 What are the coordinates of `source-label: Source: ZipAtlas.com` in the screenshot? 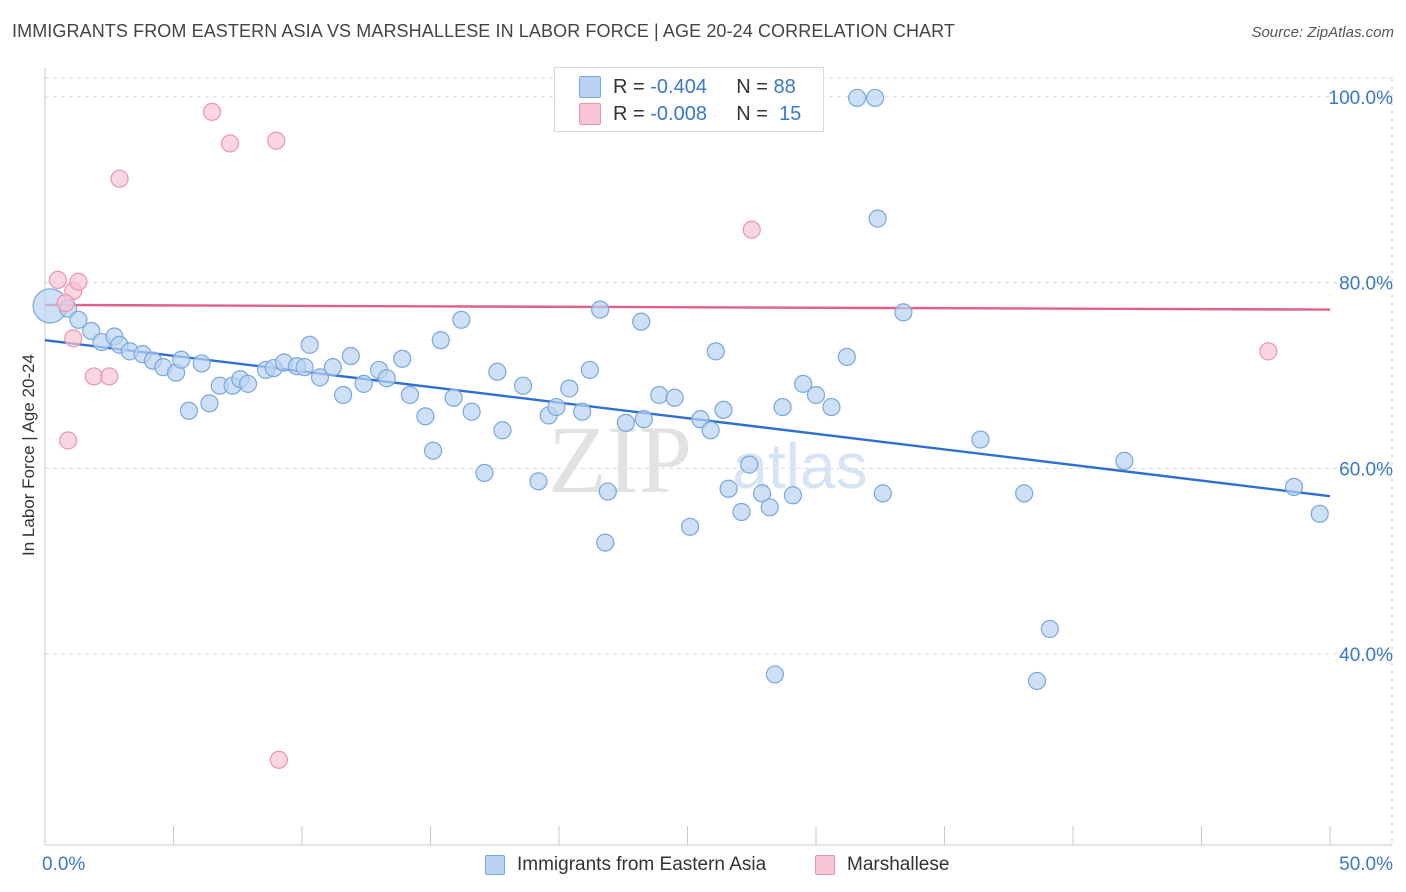 It's located at (1322, 32).